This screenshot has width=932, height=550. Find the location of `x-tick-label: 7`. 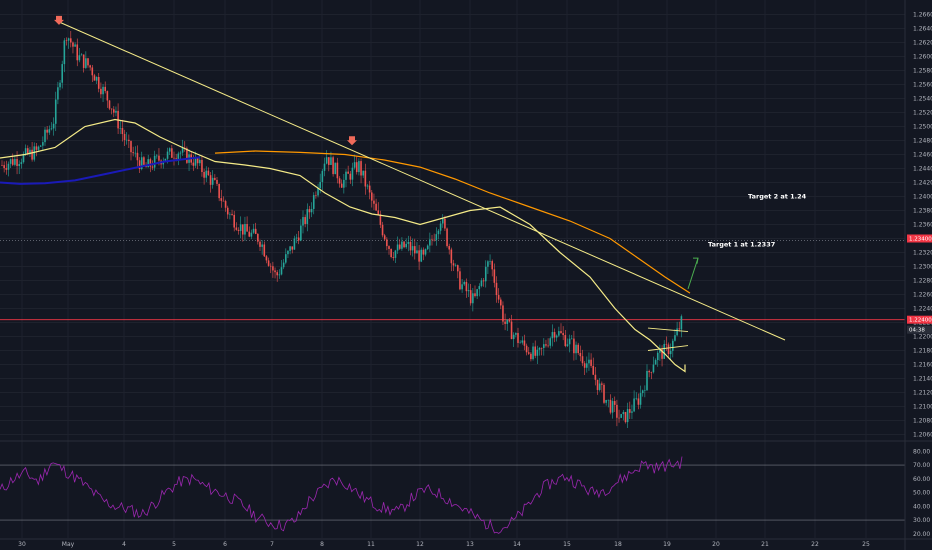

x-tick-label: 7 is located at coordinates (272, 544).